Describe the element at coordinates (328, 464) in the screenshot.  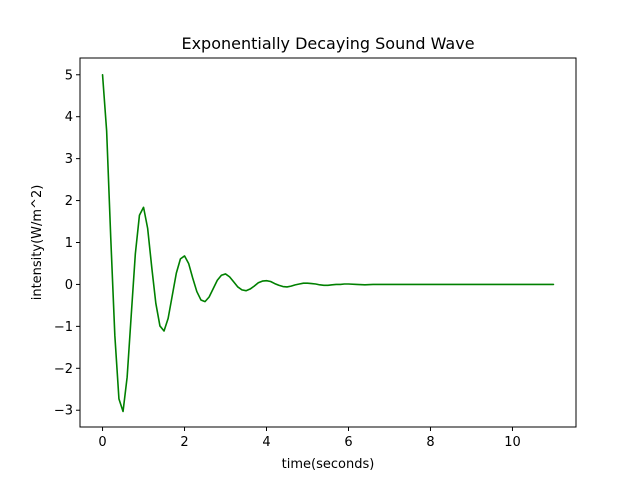
I see `x-axis-label: time(seconds)` at that location.